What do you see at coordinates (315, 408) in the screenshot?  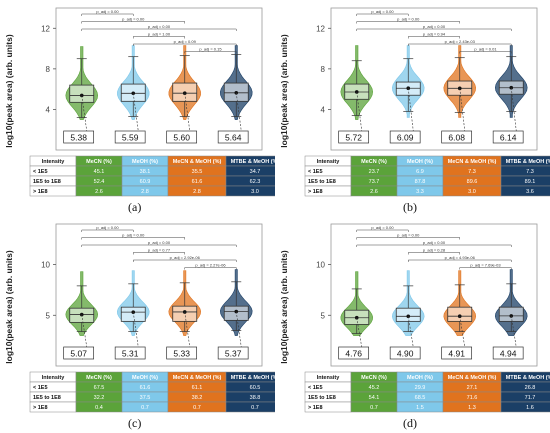 I see `table-row-label: > 1E8` at bounding box center [315, 408].